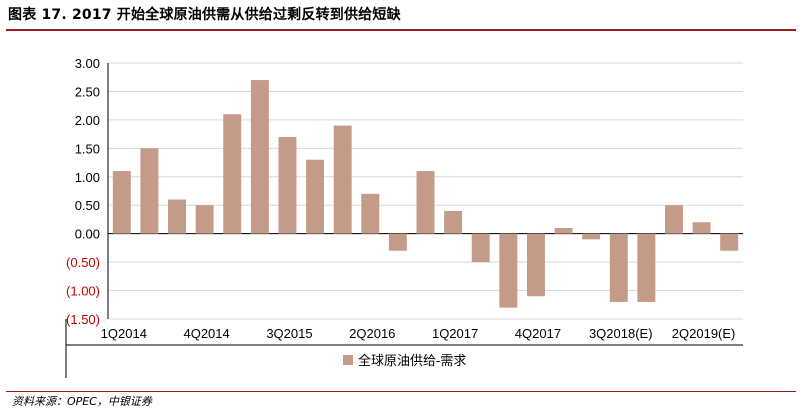 This screenshot has width=800, height=409. I want to click on x-tick-label: 3Q2015, so click(289, 333).